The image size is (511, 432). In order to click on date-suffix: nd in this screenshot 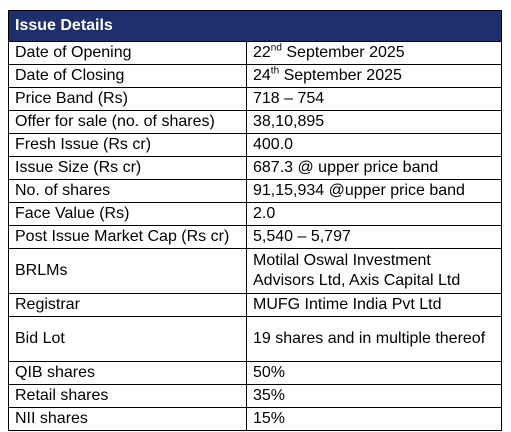, I will do `click(276, 48)`.